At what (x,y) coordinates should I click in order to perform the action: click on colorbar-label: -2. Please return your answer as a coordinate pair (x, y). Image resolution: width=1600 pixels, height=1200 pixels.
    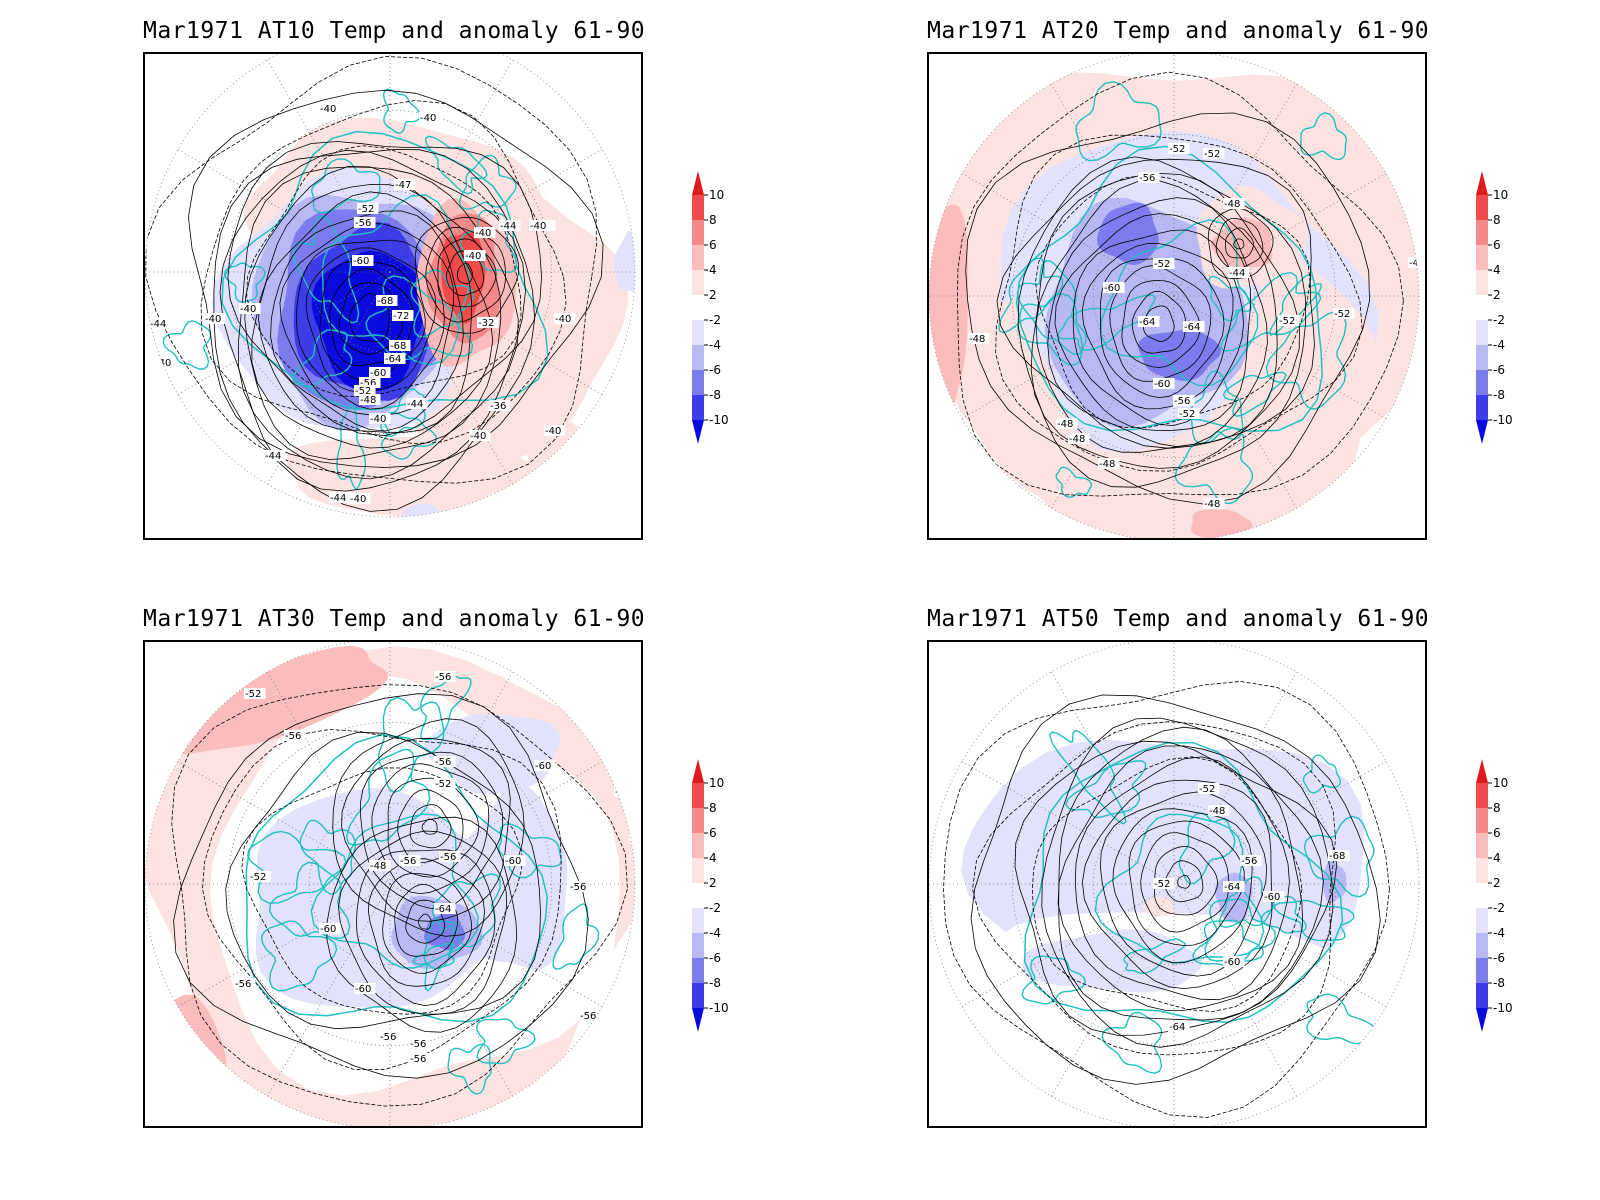
    Looking at the image, I should click on (1499, 908).